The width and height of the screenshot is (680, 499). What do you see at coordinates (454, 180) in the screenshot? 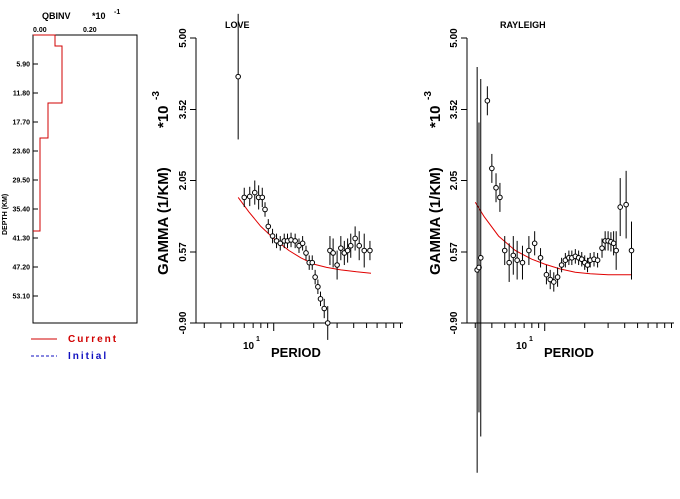
I see `rayleigh-y-tick-label: 2.05` at bounding box center [454, 180].